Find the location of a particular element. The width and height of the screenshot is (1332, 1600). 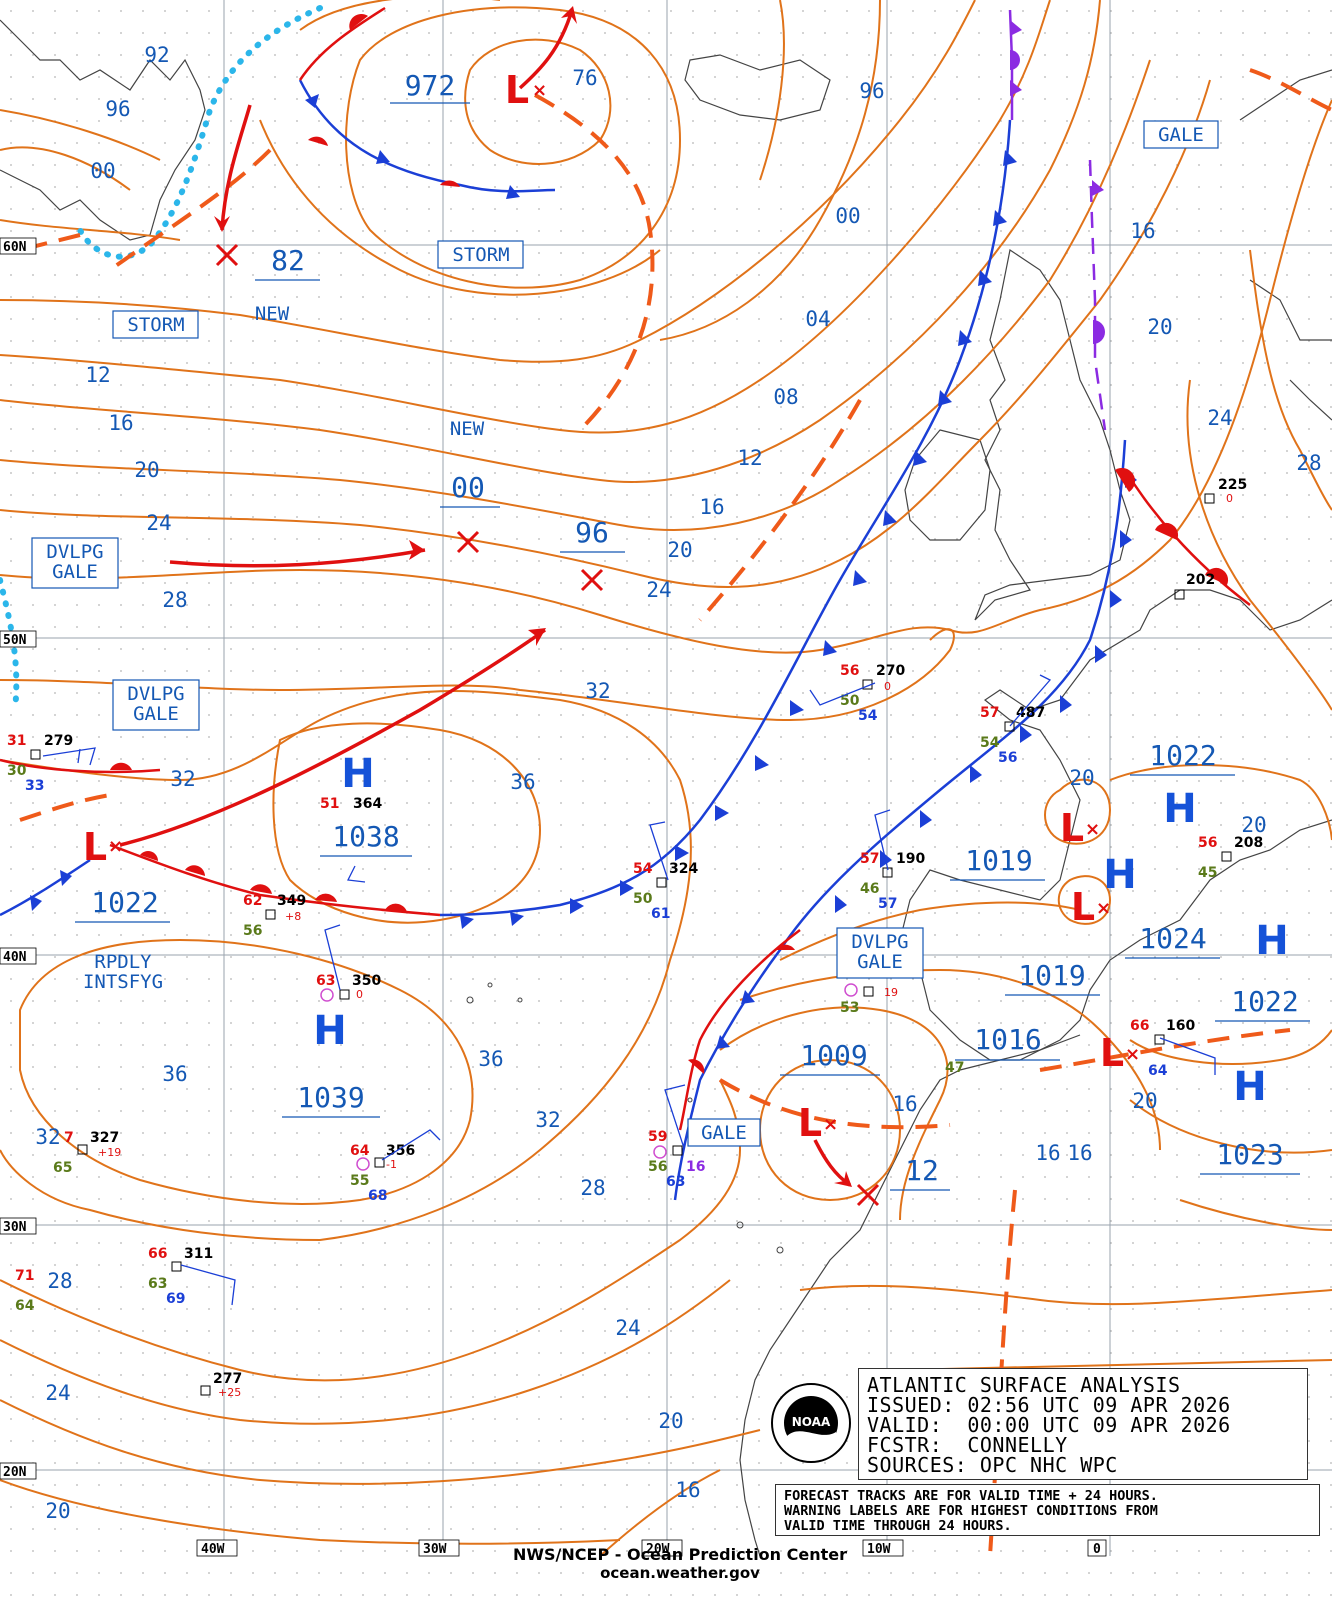

obs-temp: 66 is located at coordinates (1139, 1026).